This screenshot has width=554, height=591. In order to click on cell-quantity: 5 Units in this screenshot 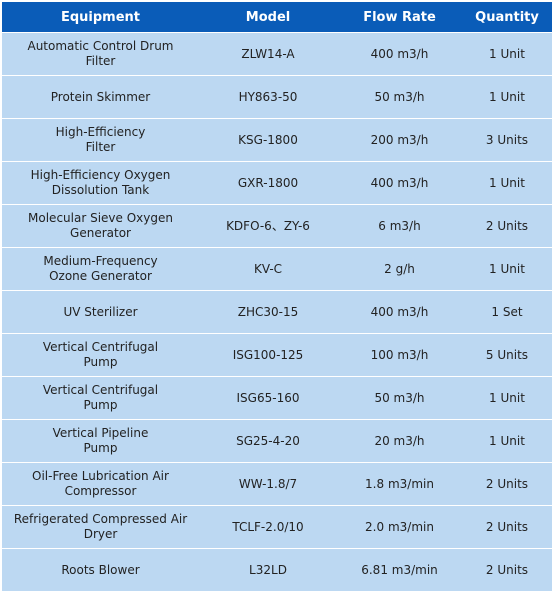, I will do `click(507, 355)`.